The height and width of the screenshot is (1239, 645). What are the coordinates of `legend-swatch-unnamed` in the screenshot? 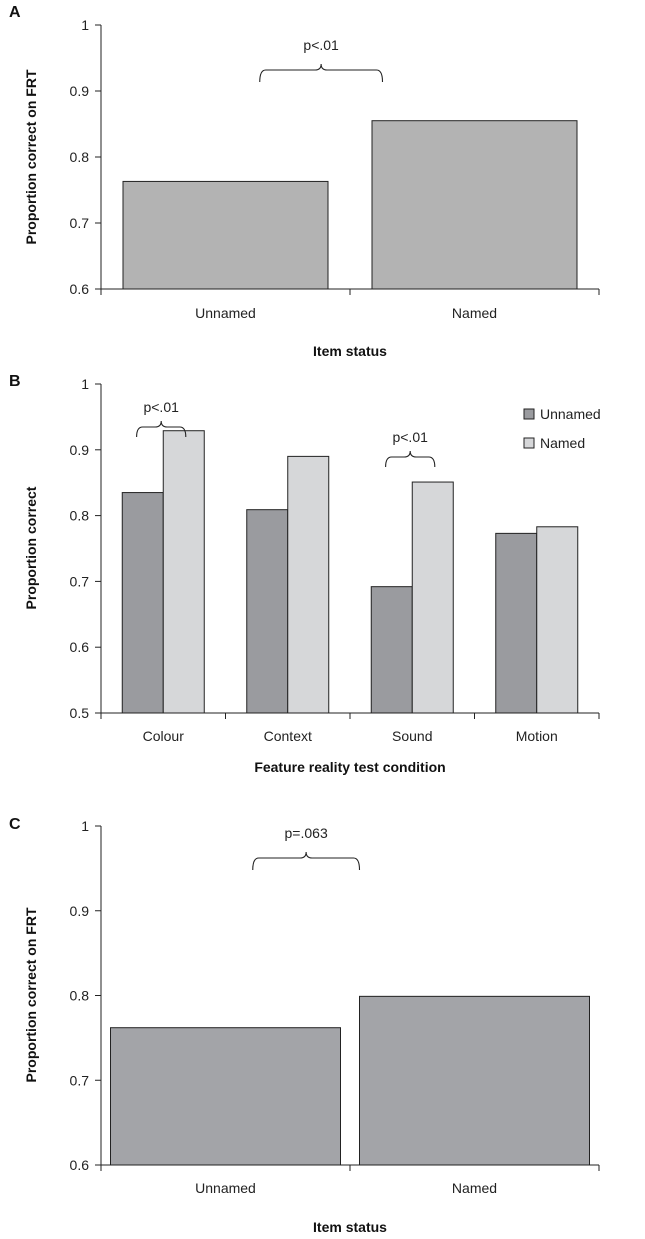 It's located at (529, 414).